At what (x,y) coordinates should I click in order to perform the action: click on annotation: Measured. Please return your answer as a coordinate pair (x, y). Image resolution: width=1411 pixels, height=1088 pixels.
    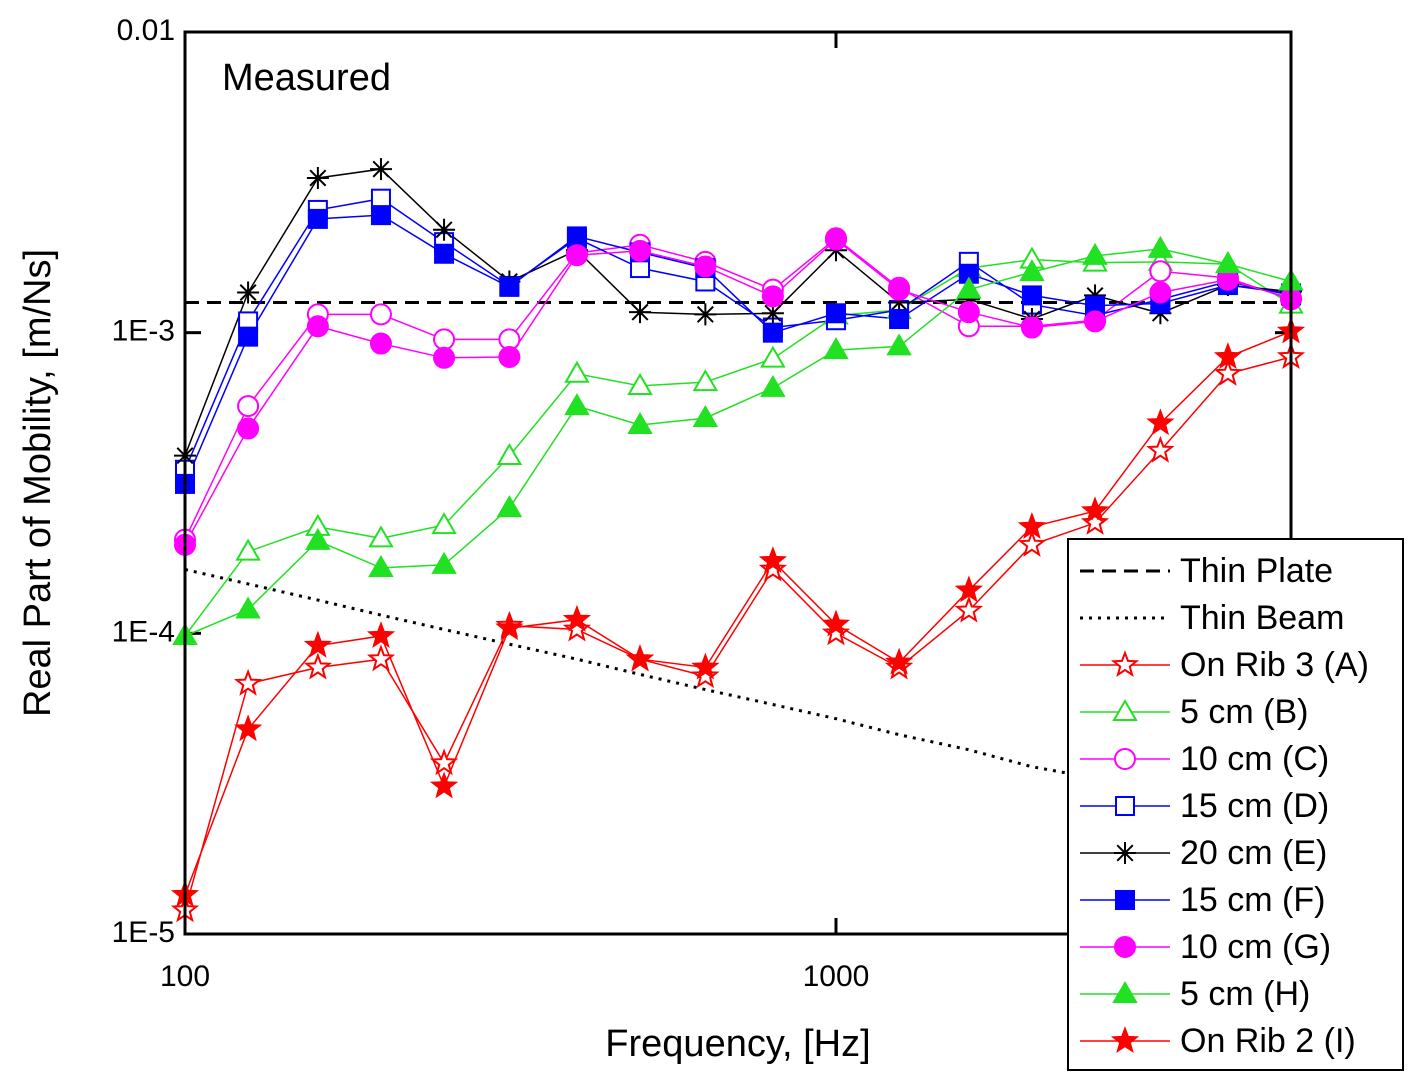
    Looking at the image, I should click on (306, 78).